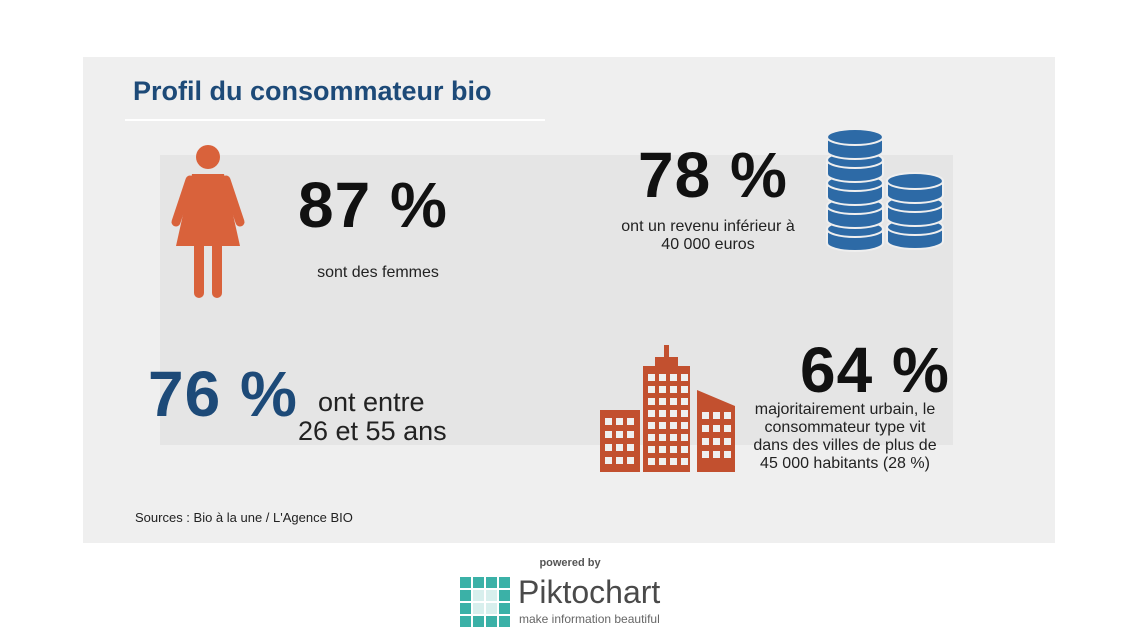 This screenshot has height=641, width=1140. I want to click on stat-value: 76 %, so click(223, 394).